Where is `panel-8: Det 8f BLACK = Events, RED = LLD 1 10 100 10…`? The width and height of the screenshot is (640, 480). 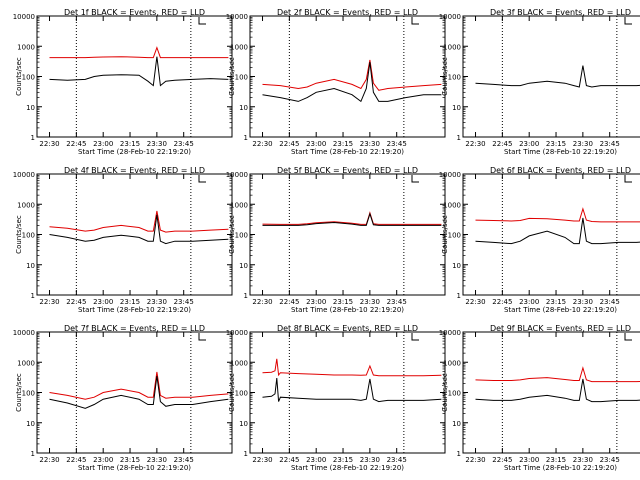 panel-8: Det 8f BLACK = Events, RED = LLD 1 10 100 10… is located at coordinates (336, 398).